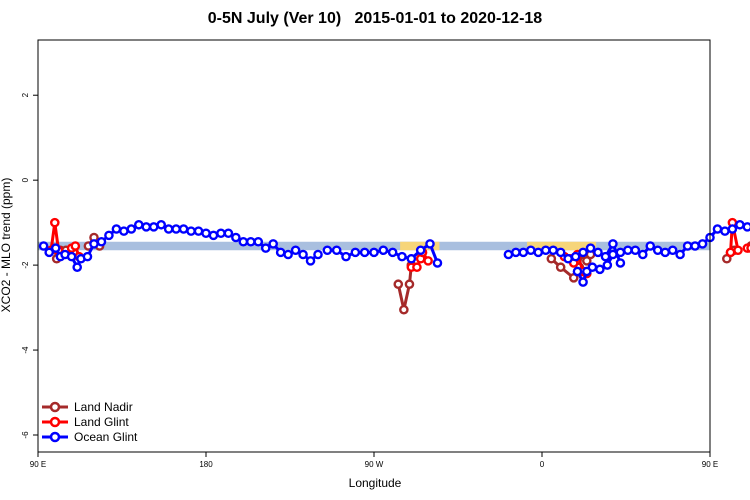 The height and width of the screenshot is (500, 750). What do you see at coordinates (25, 265) in the screenshot?
I see `y-tick-label-3: -2` at bounding box center [25, 265].